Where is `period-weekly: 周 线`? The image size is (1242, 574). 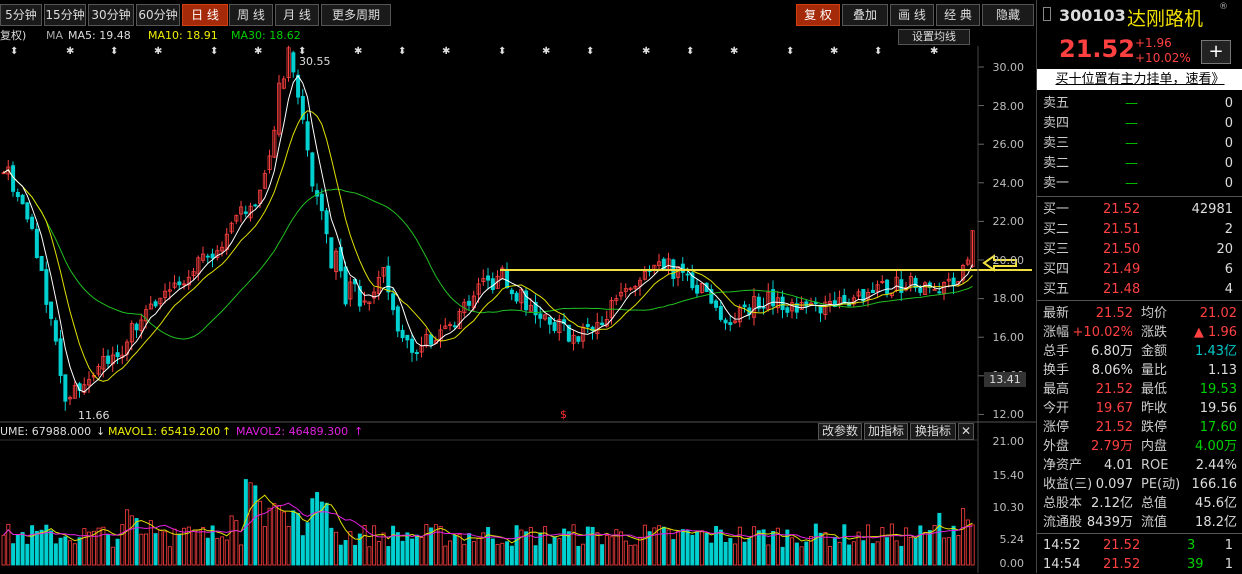
period-weekly: 周 线 is located at coordinates (251, 15).